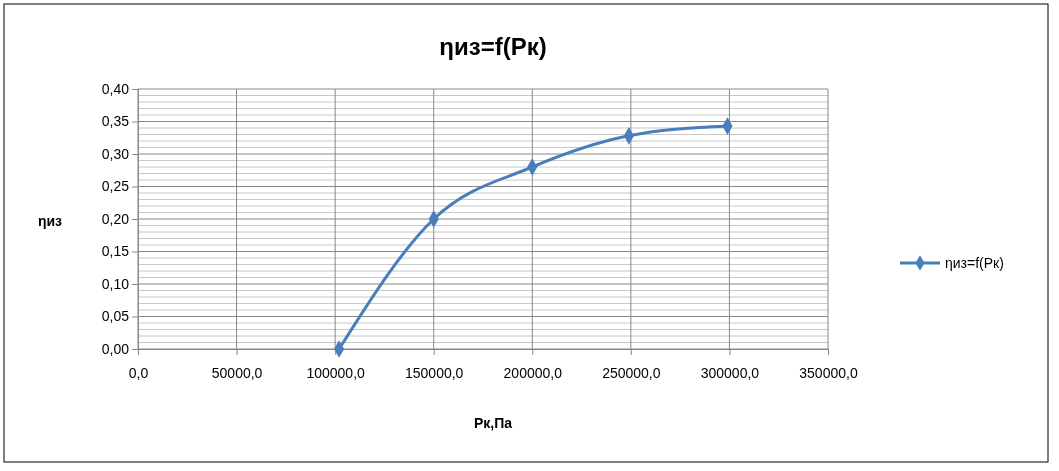  What do you see at coordinates (493, 423) in the screenshot?
I see `x-axis-title: Рк,Па` at bounding box center [493, 423].